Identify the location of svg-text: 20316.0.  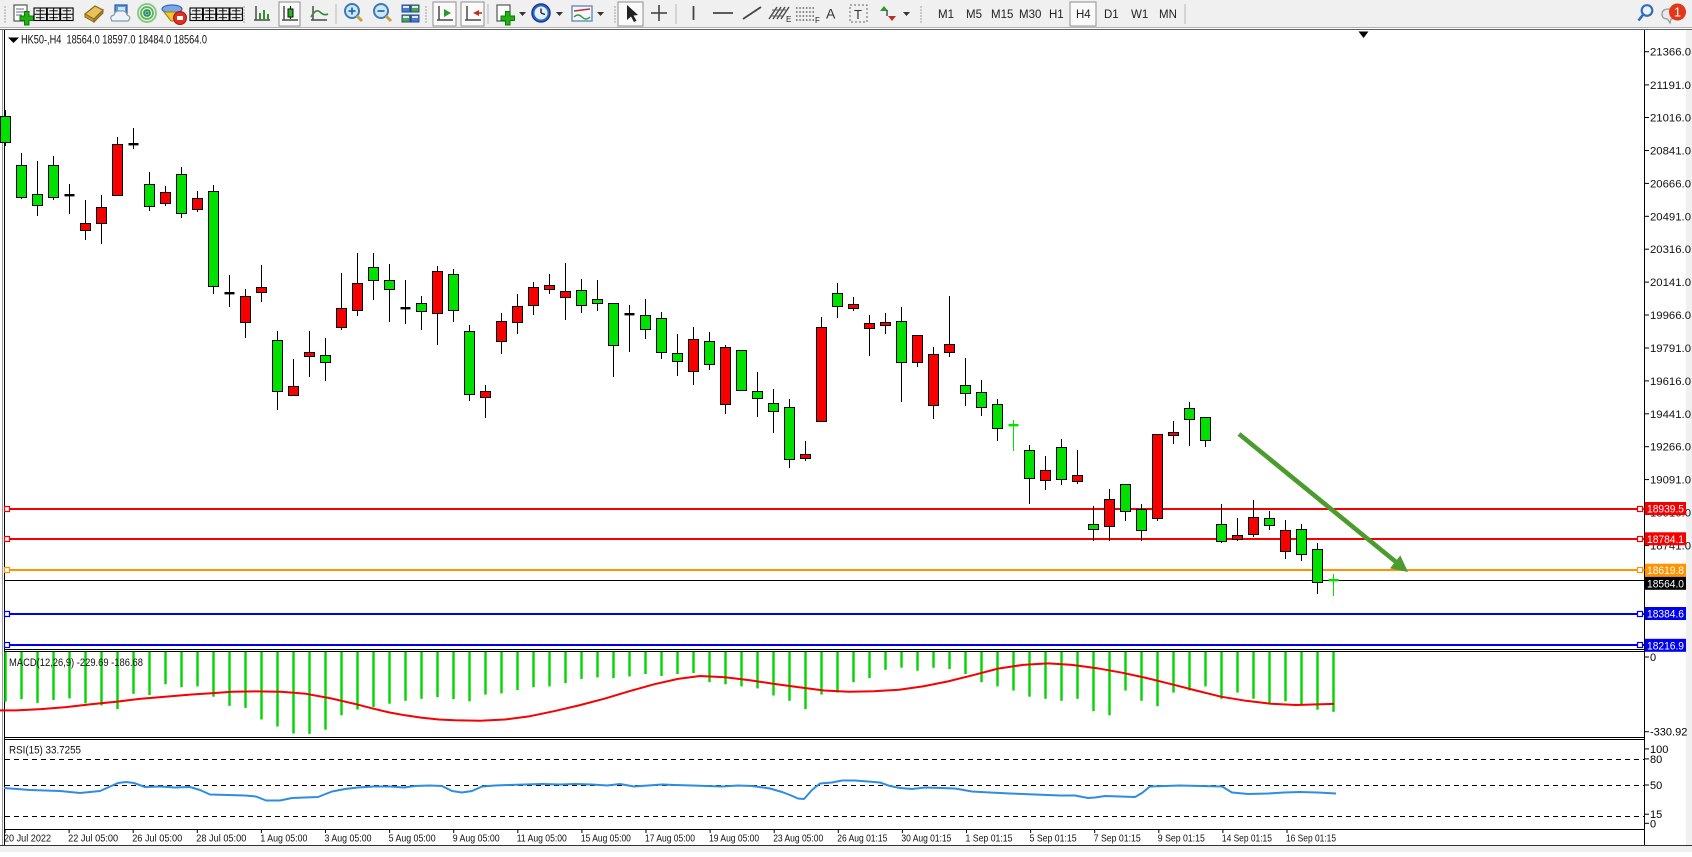
(1670, 250).